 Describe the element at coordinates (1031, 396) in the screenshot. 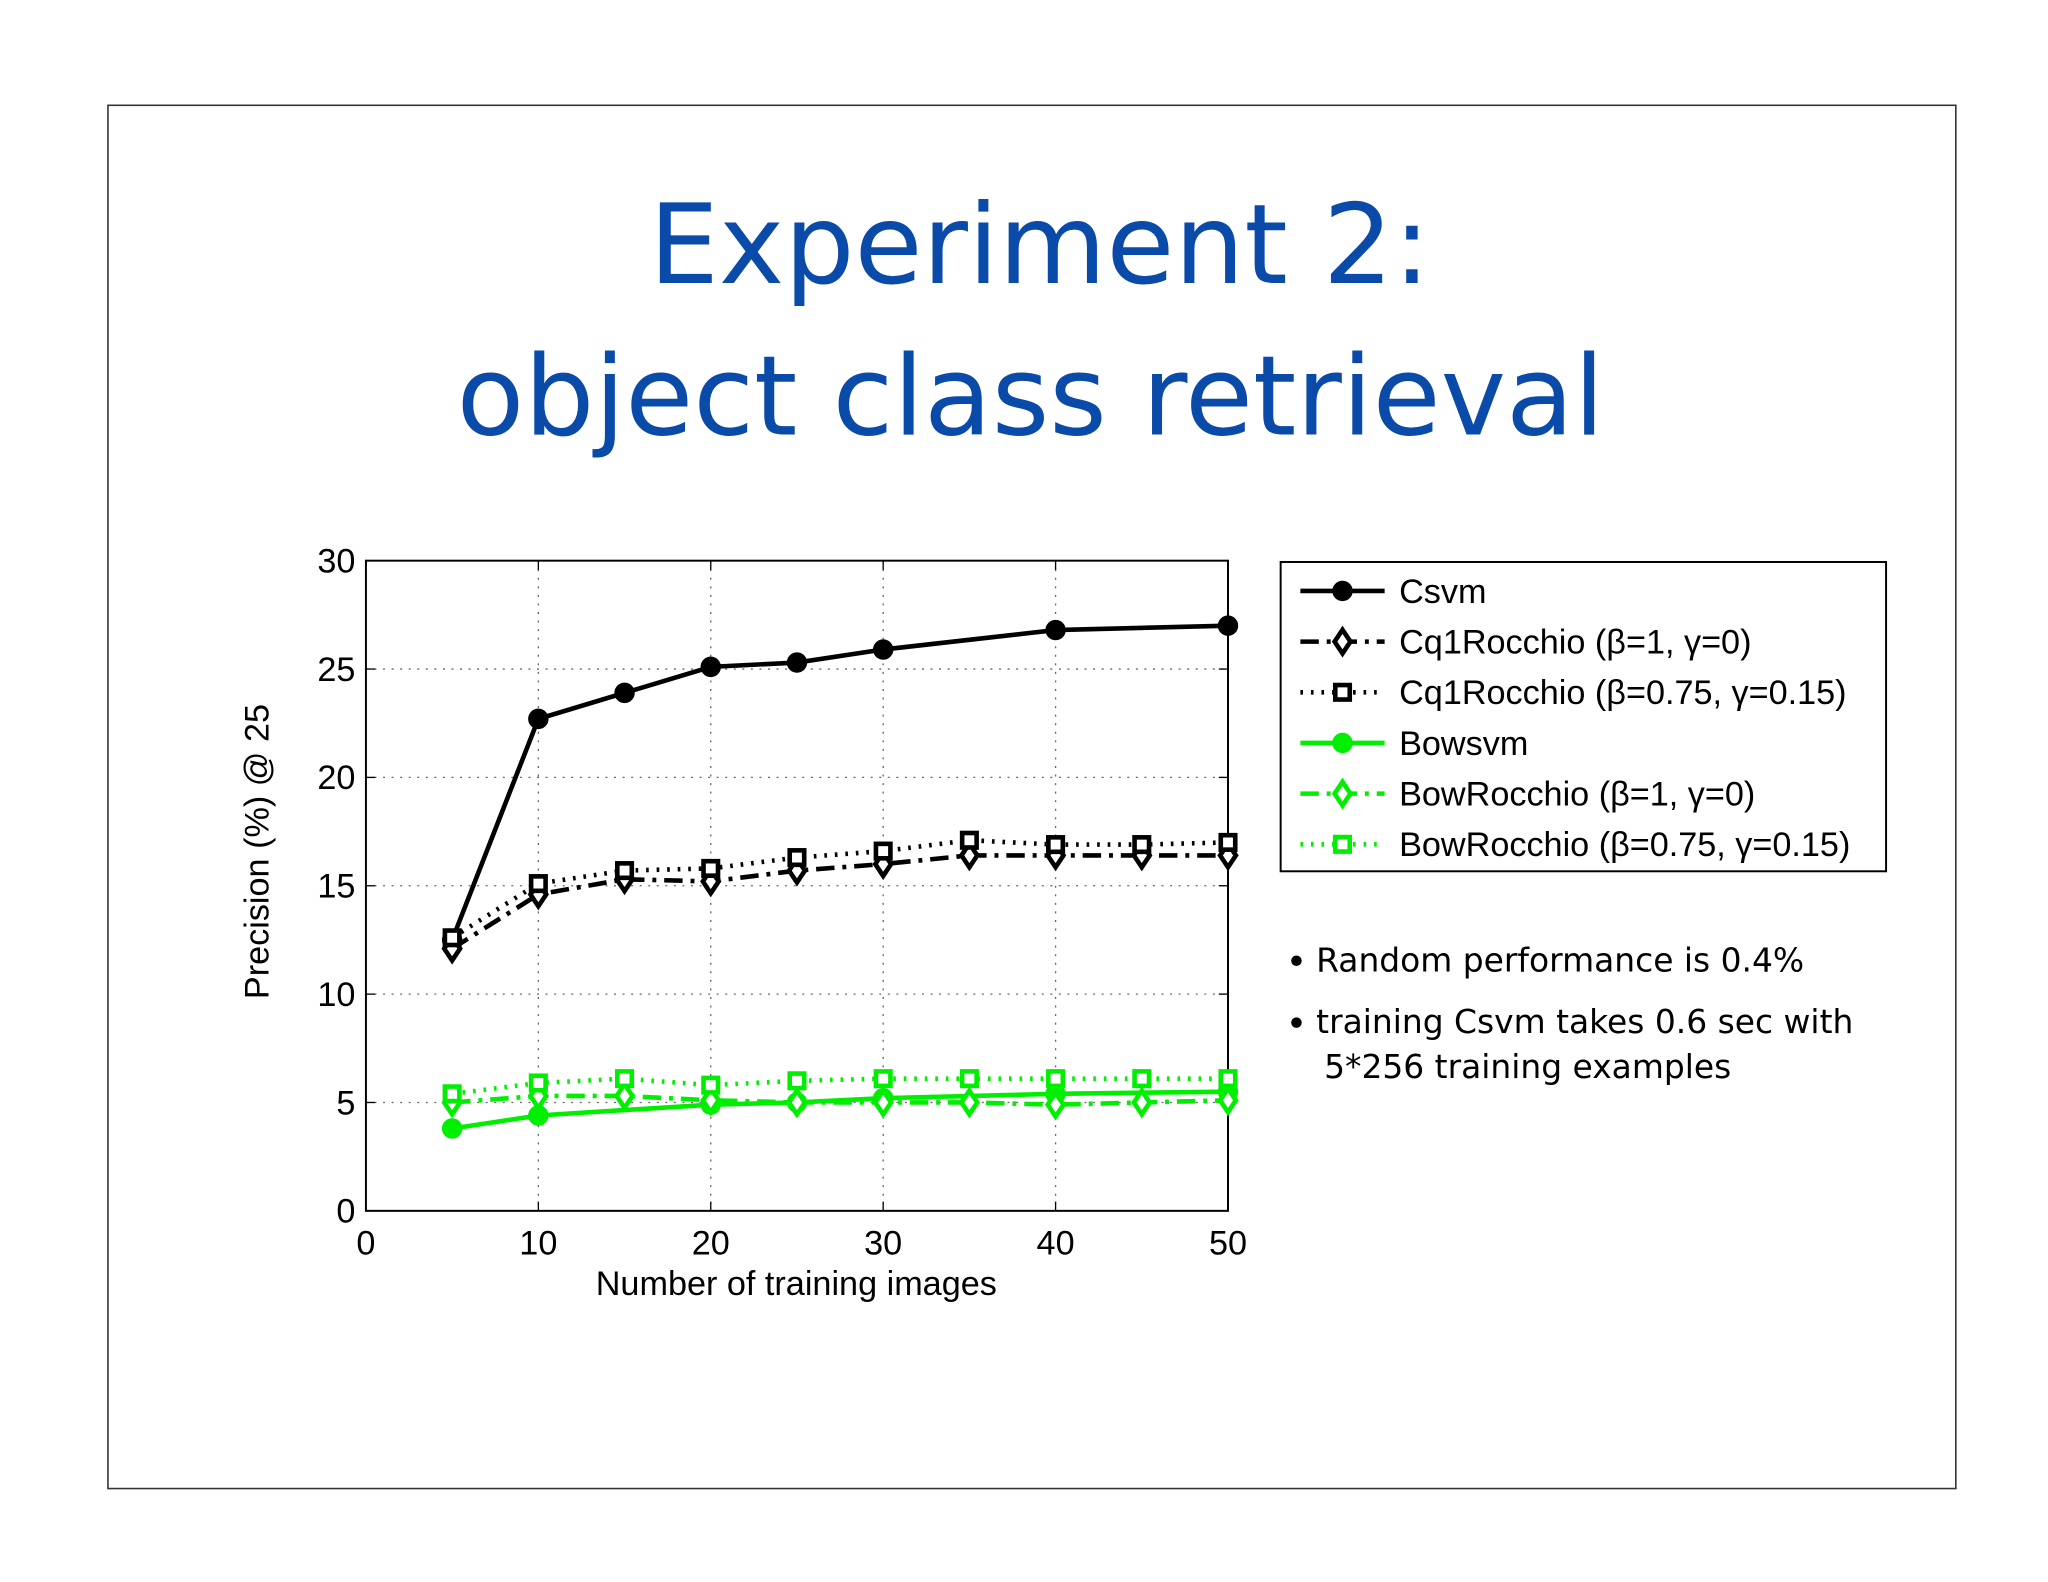

I see `title-line: object class retrieval` at that location.